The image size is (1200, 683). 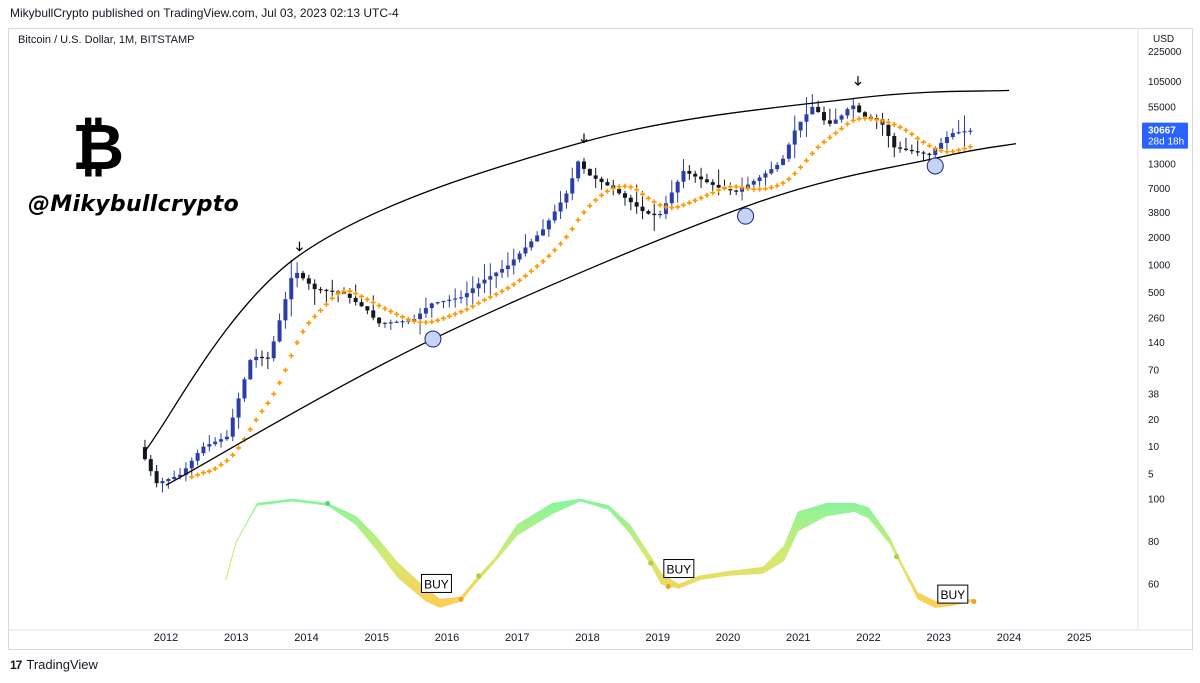 What do you see at coordinates (1156, 343) in the screenshot?
I see `price-tick-label: 140` at bounding box center [1156, 343].